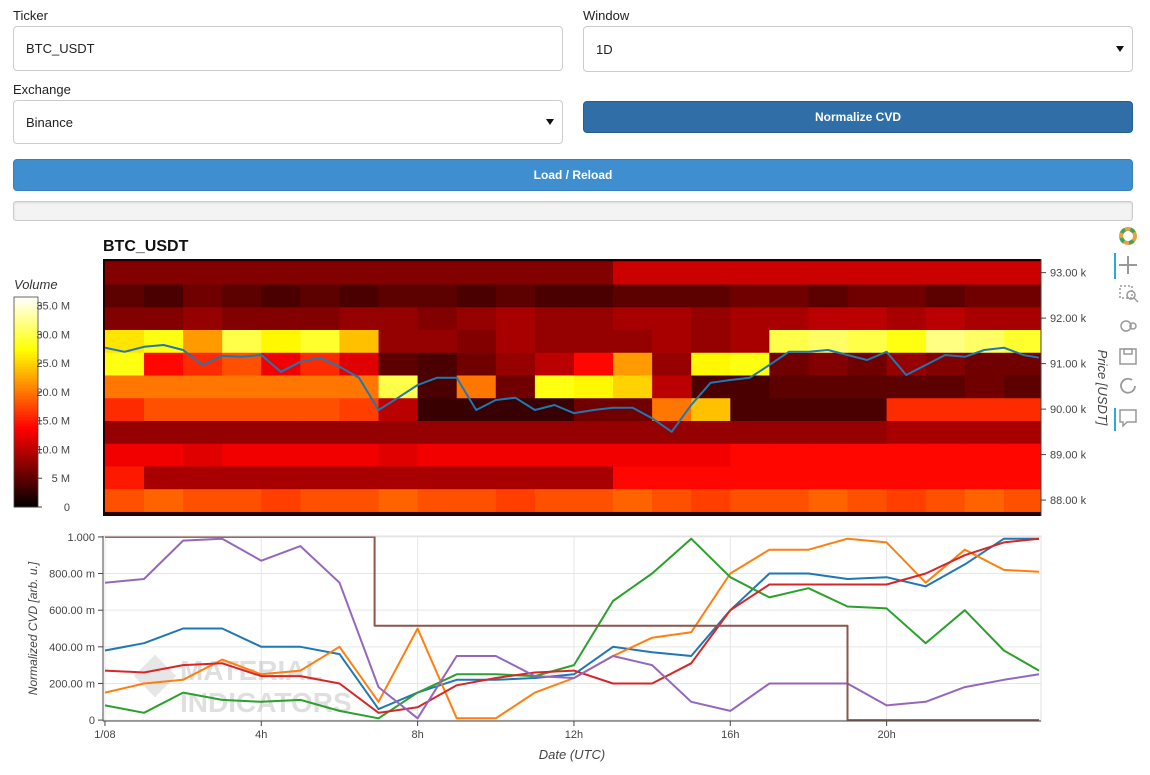 Image resolution: width=1150 pixels, height=775 pixels. What do you see at coordinates (288, 48) in the screenshot?
I see `ticker-input: BTC_USDT` at bounding box center [288, 48].